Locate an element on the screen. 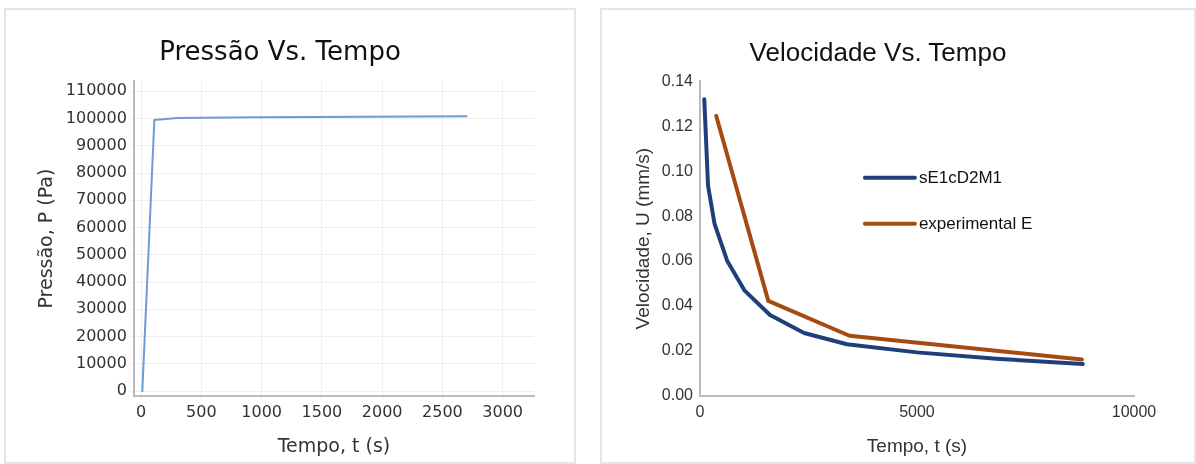  y-tick-label: 0.14 is located at coordinates (677, 80).